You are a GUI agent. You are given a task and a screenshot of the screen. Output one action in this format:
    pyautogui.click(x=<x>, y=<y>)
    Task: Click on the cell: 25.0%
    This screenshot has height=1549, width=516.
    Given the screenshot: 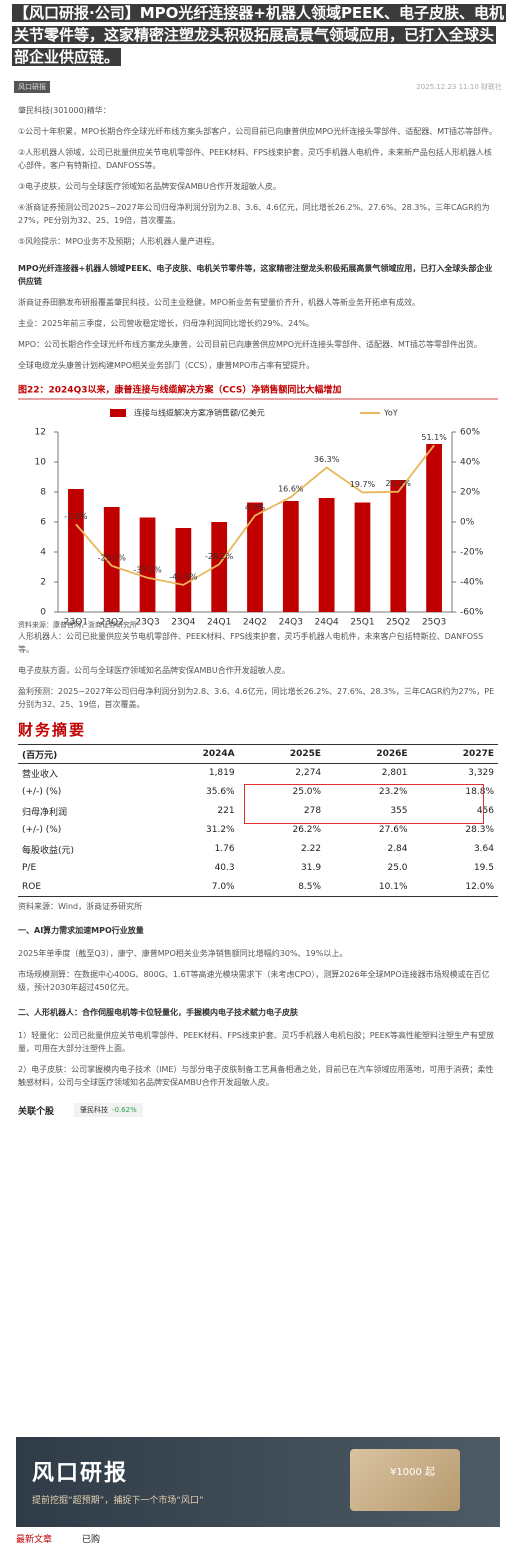 What is the action you would take?
    pyautogui.click(x=307, y=792)
    